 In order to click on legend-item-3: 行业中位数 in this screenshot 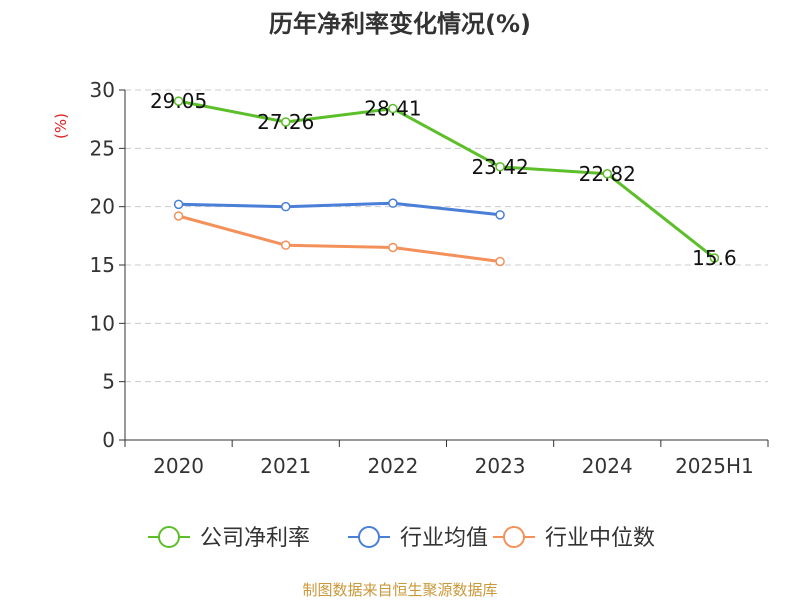, I will do `click(574, 538)`.